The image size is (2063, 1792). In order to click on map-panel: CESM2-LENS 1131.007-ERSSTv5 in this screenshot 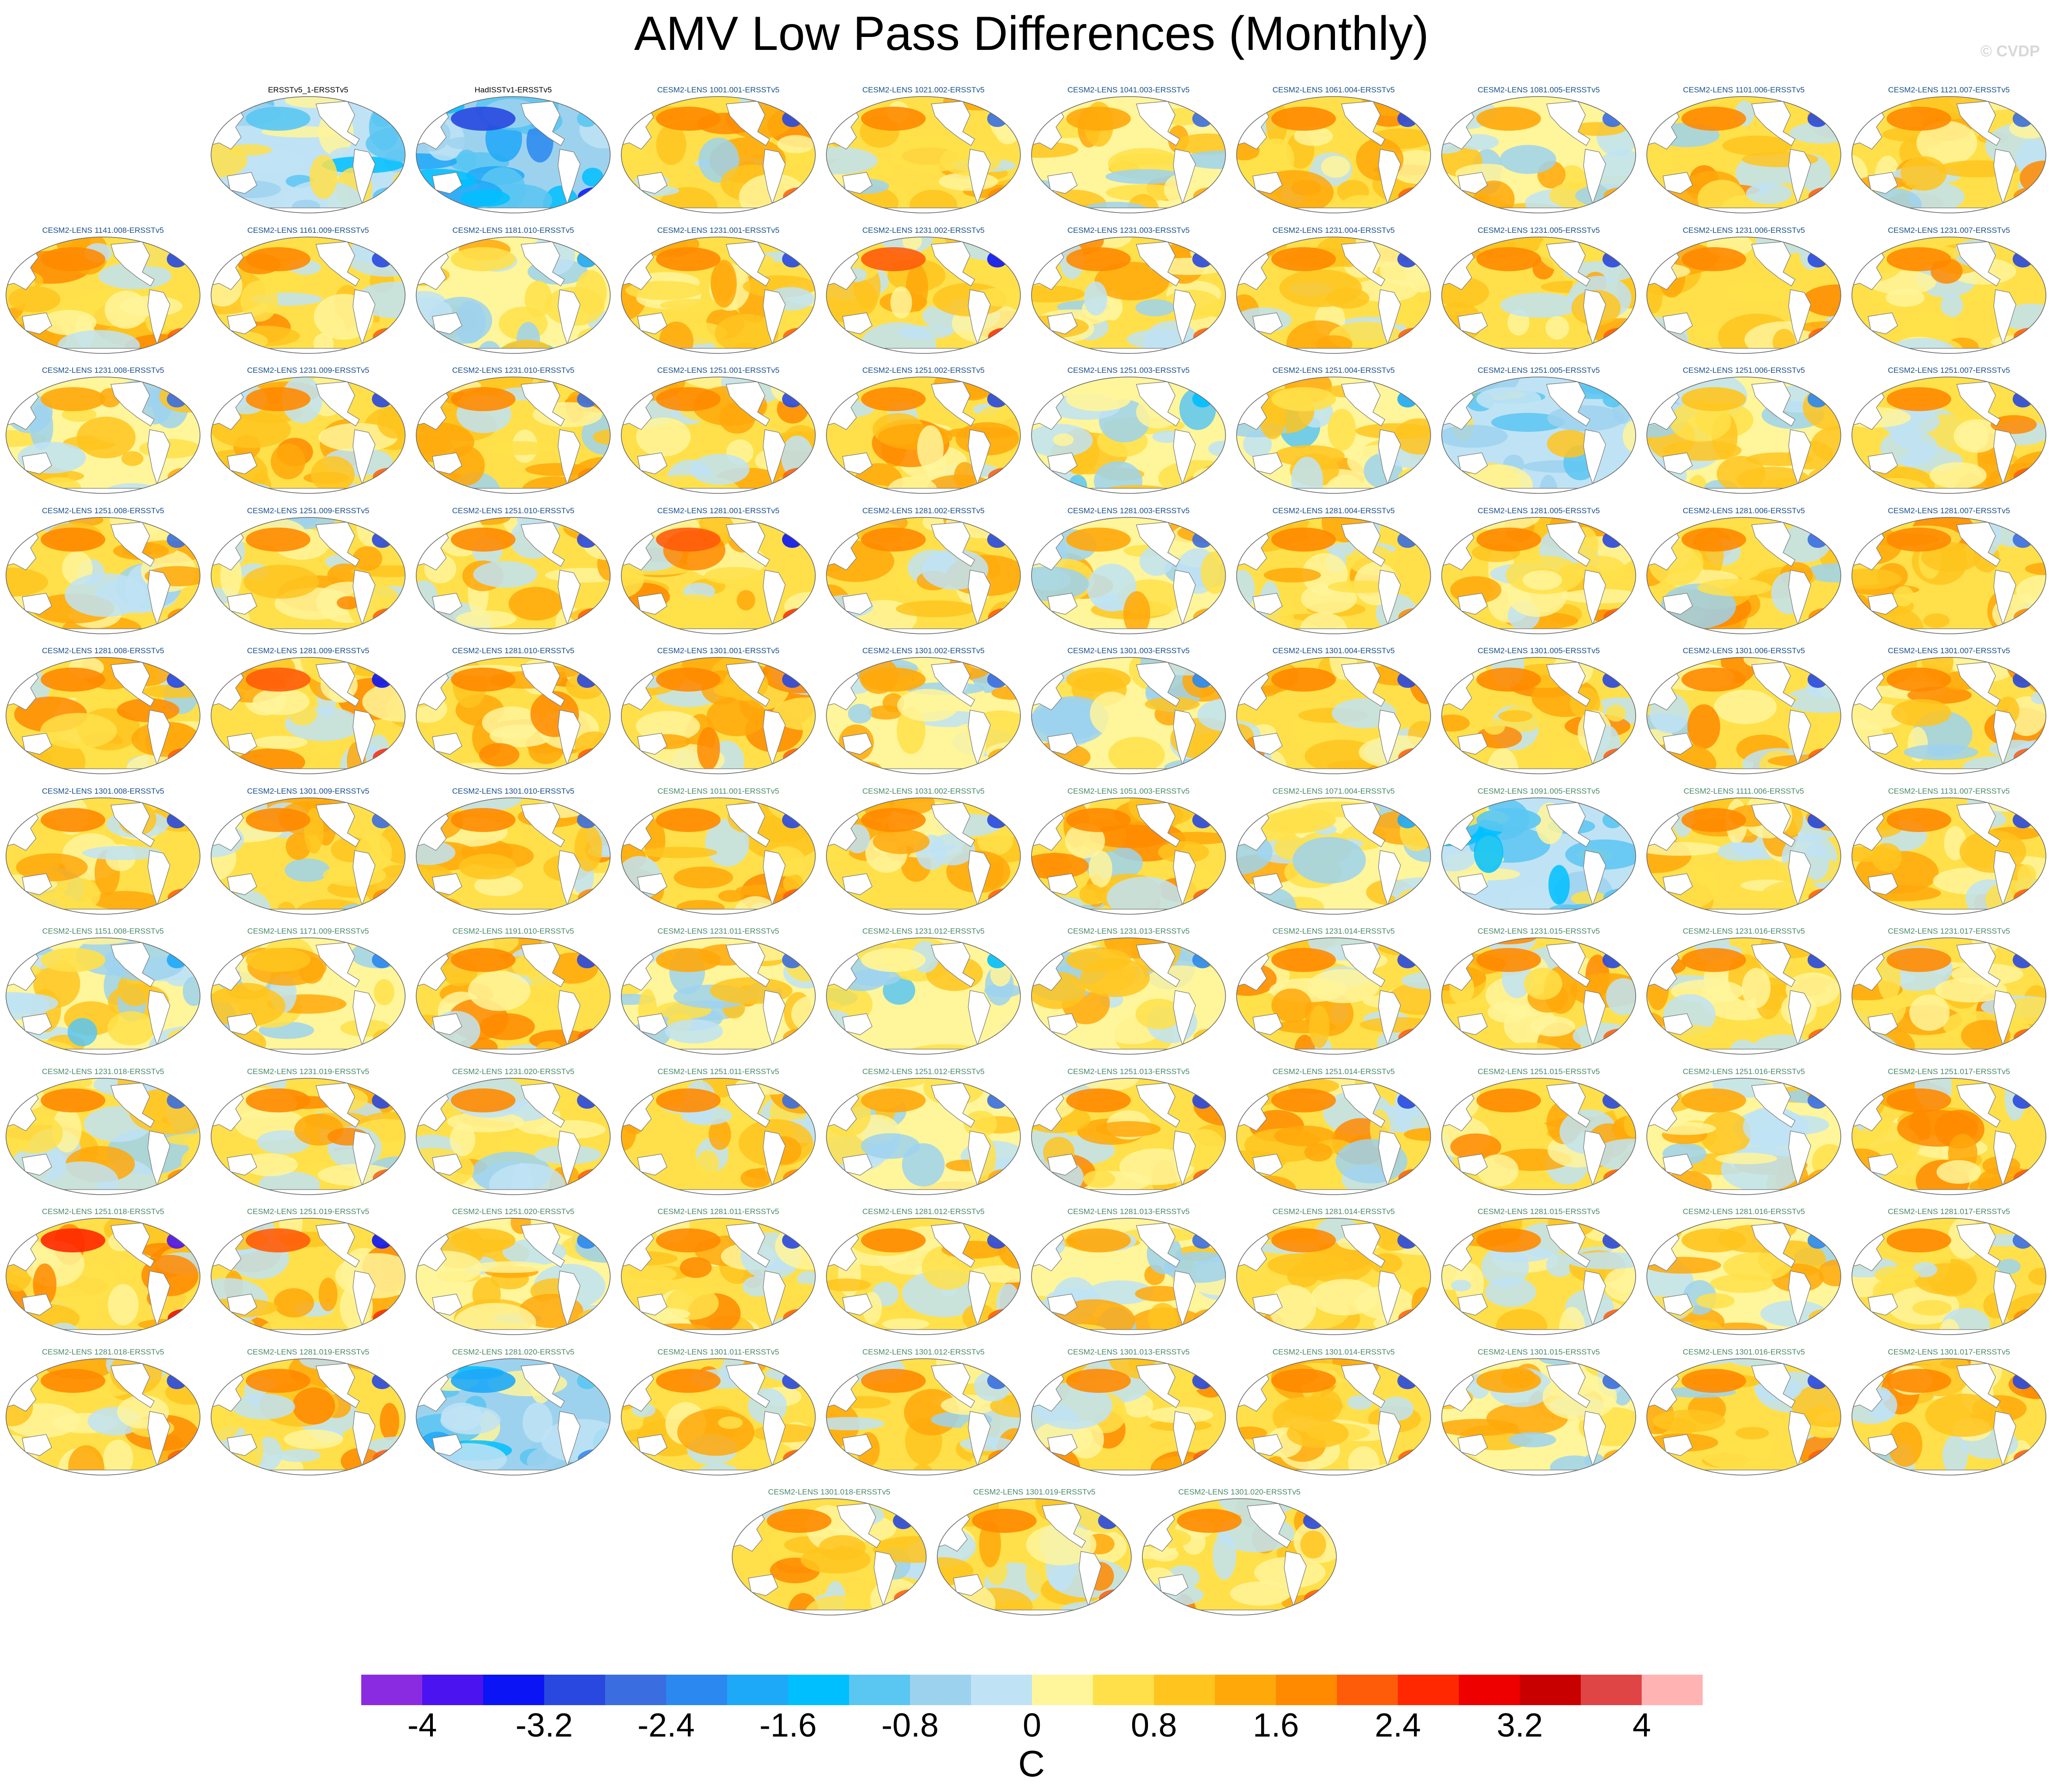, I will do `click(1949, 854)`.